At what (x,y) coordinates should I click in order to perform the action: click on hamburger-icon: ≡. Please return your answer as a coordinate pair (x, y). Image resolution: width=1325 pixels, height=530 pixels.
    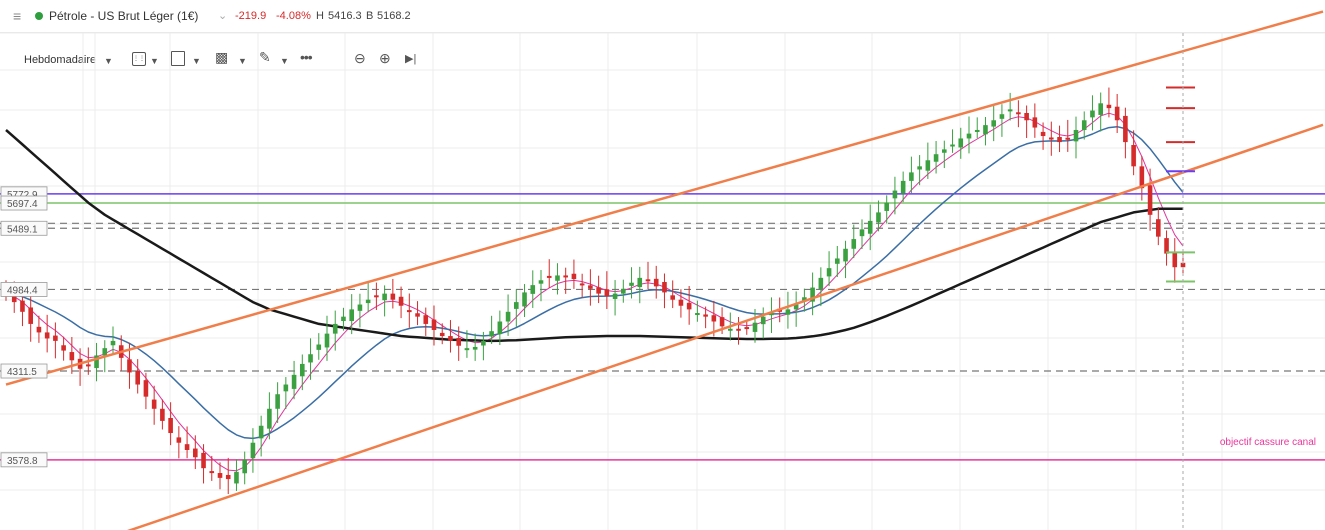
    Looking at the image, I should click on (17, 16).